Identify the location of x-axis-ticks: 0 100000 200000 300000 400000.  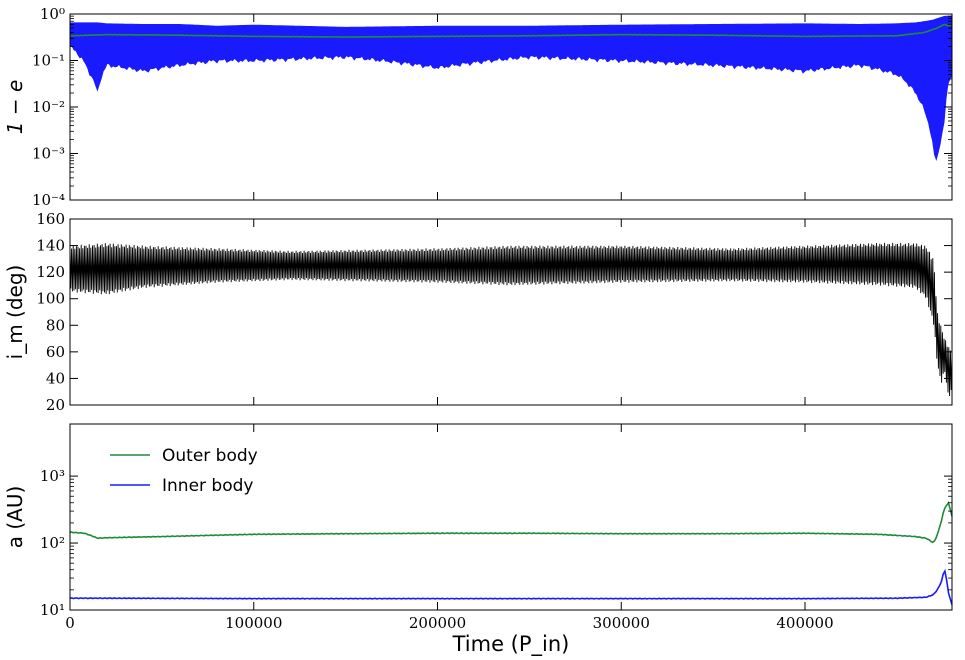
(449, 623).